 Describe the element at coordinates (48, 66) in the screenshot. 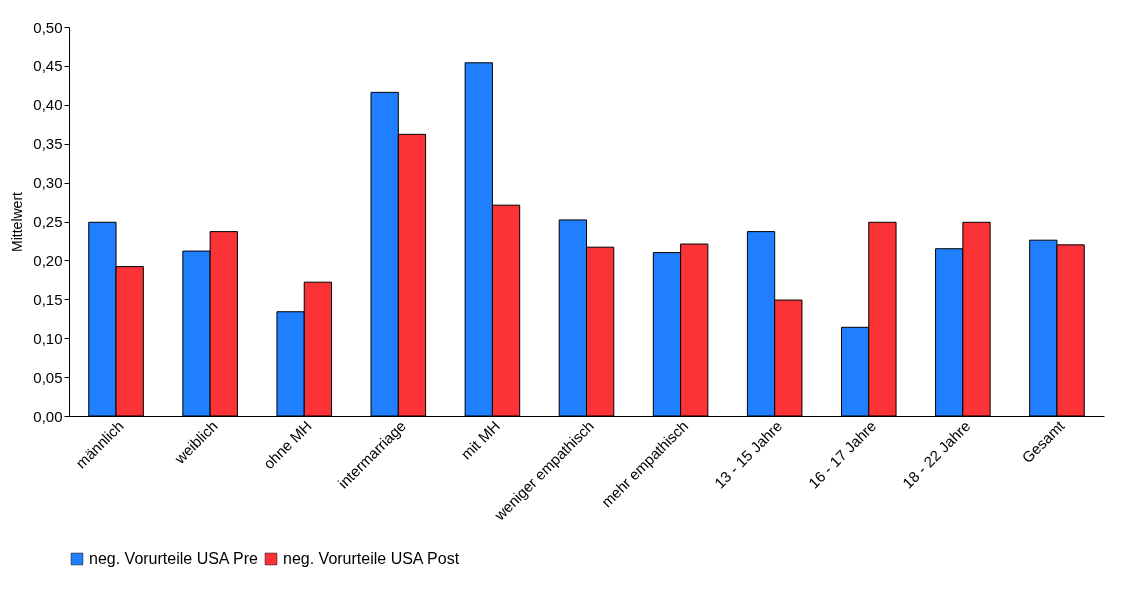

I see `y-tick-label: 0,45` at that location.